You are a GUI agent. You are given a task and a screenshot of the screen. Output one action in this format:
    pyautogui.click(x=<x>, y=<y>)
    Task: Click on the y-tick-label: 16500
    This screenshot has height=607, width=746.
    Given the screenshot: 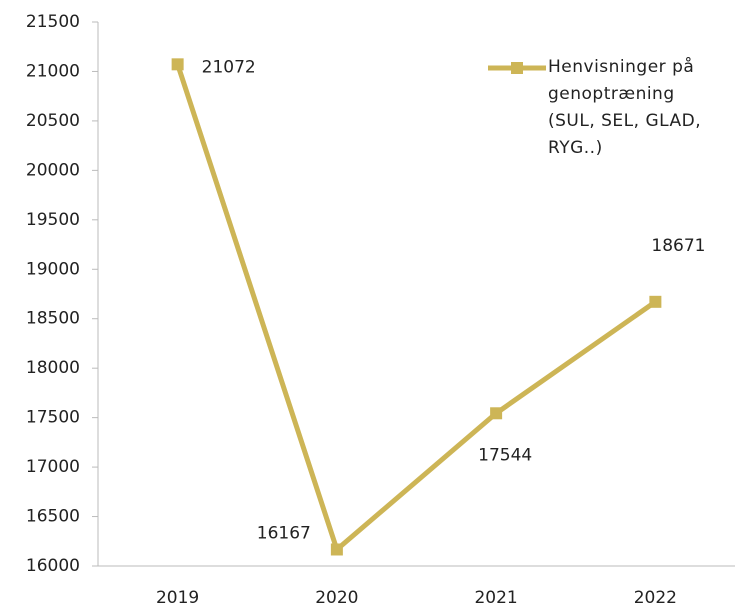 What is the action you would take?
    pyautogui.click(x=53, y=517)
    